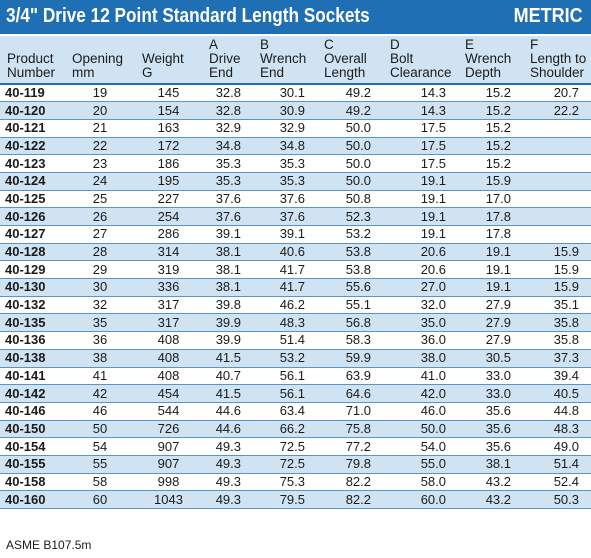 This screenshot has width=591, height=558. I want to click on table-cell: 42.0, so click(420, 393).